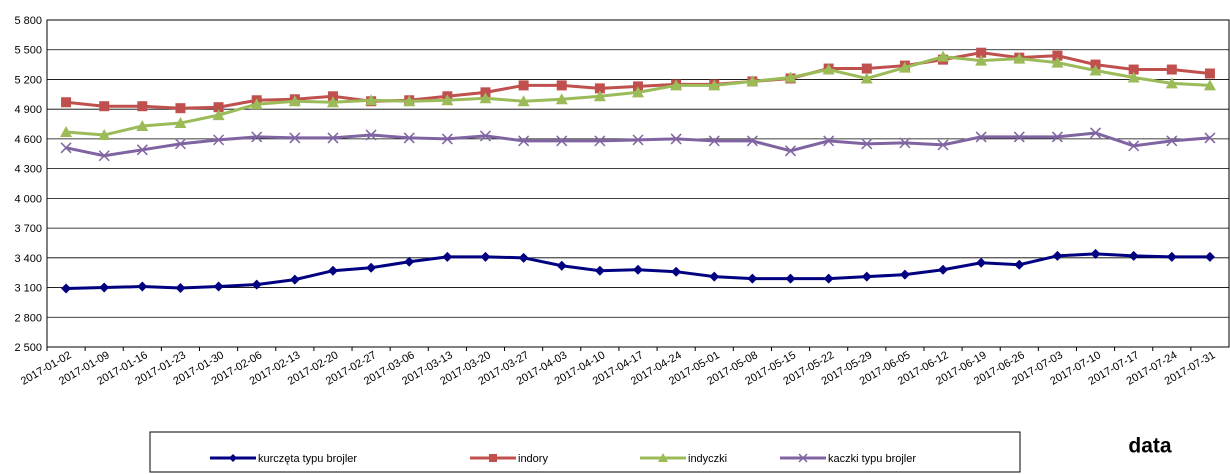 This screenshot has height=474, width=1230. What do you see at coordinates (28, 140) in the screenshot?
I see `y-tick-label: 4 600` at bounding box center [28, 140].